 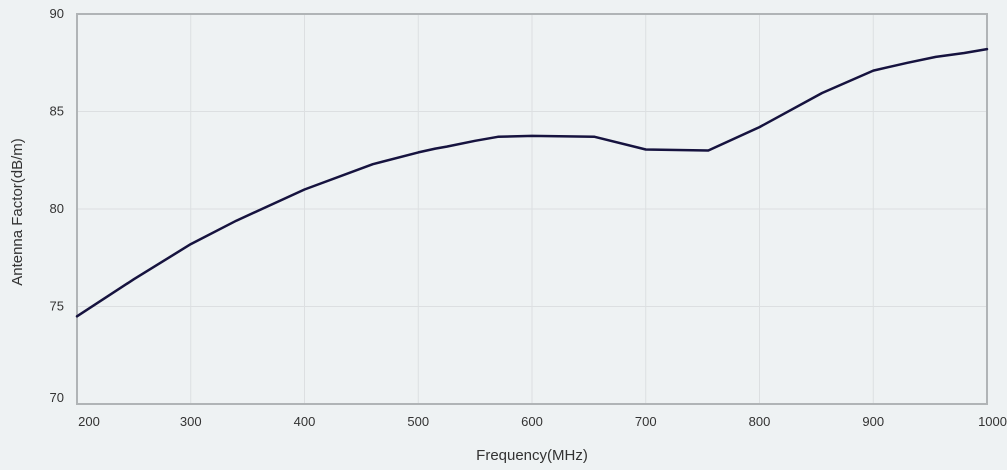 I want to click on x-tick-label: 900, so click(x=873, y=421).